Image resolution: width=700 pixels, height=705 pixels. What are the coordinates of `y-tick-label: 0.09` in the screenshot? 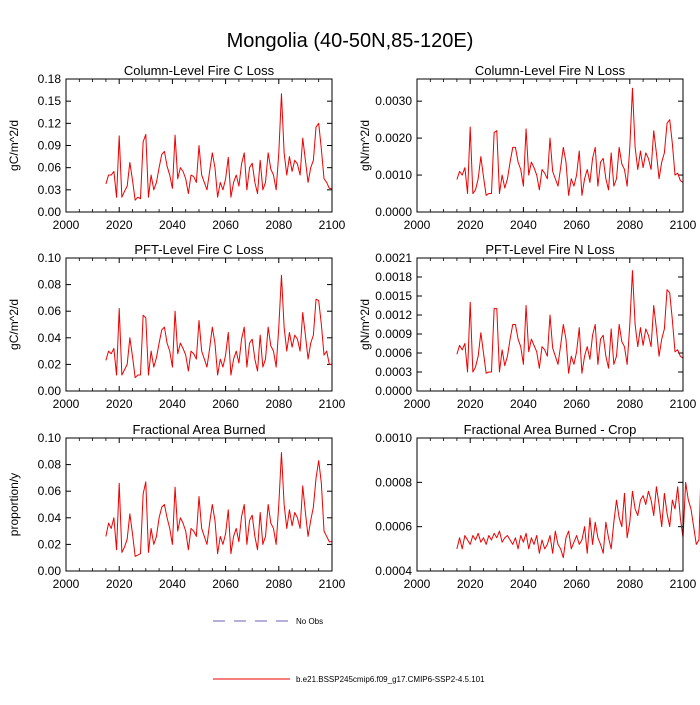 It's located at (50, 146).